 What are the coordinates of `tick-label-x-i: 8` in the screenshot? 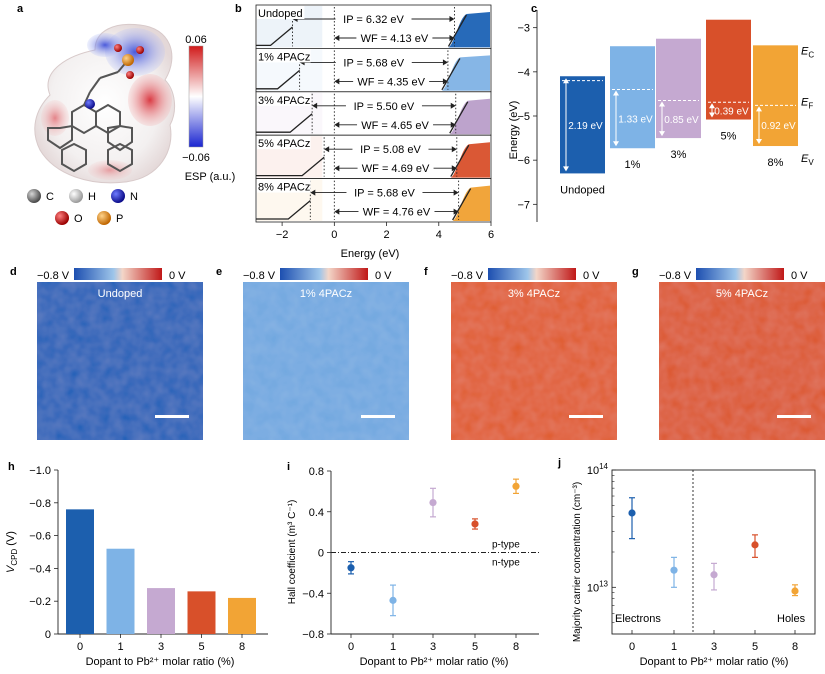 It's located at (516, 647).